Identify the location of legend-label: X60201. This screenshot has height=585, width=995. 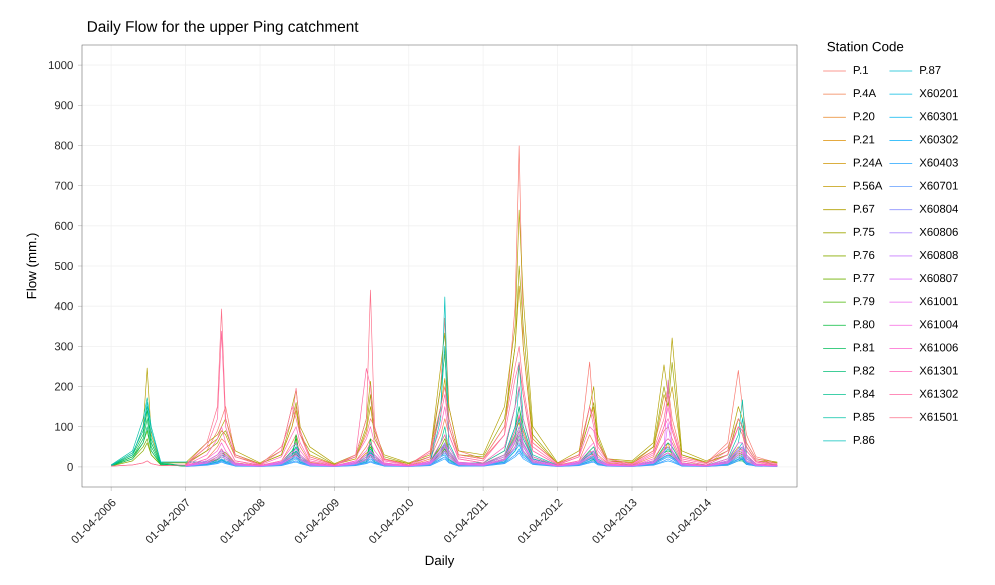
(939, 93).